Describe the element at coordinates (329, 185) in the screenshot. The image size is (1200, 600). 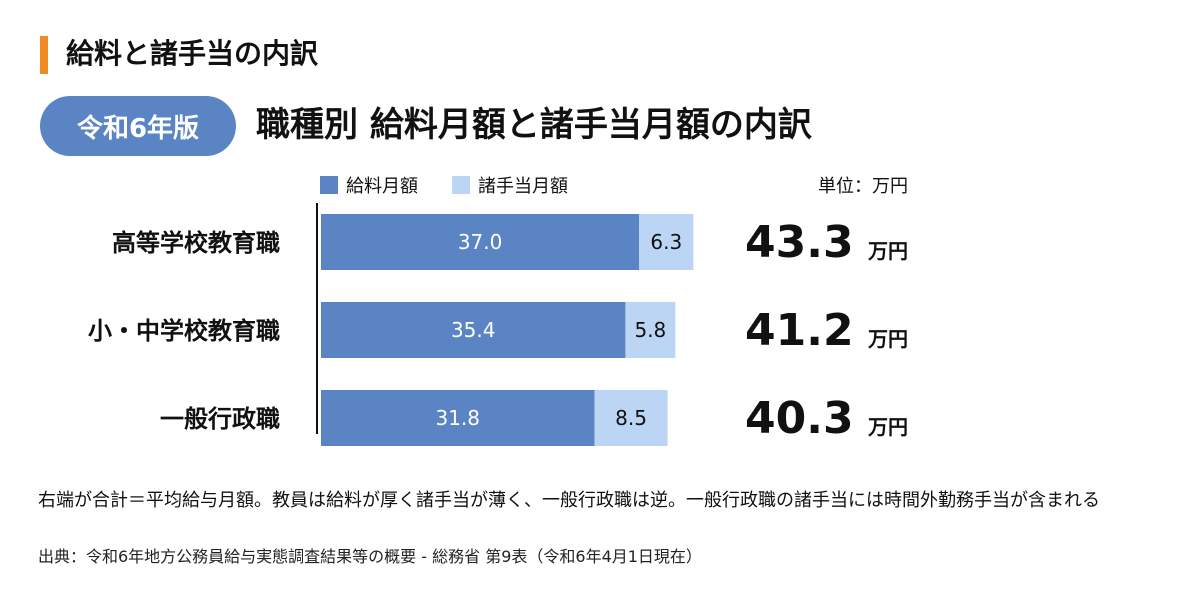
I see `legend-swatch-salary` at that location.